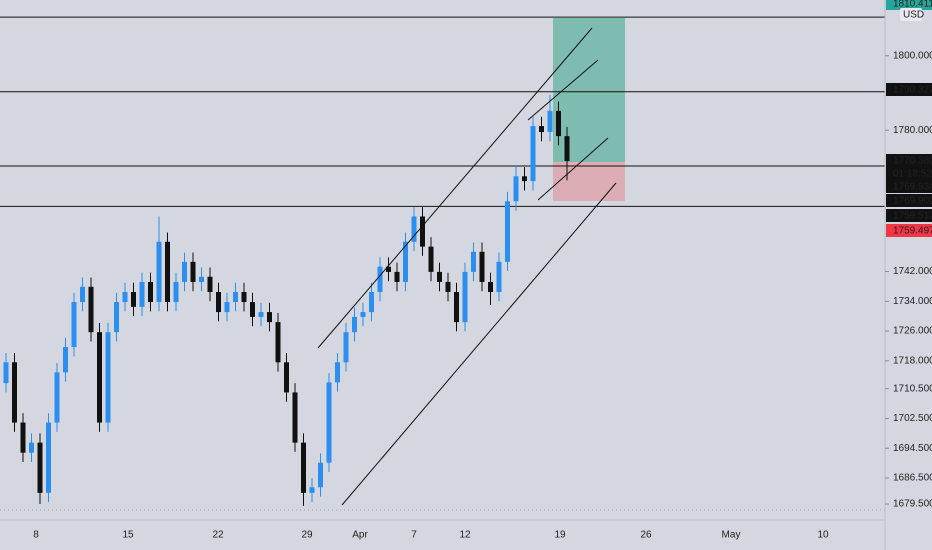 Image resolution: width=932 pixels, height=550 pixels. I want to click on x-tick-label: 29, so click(307, 535).